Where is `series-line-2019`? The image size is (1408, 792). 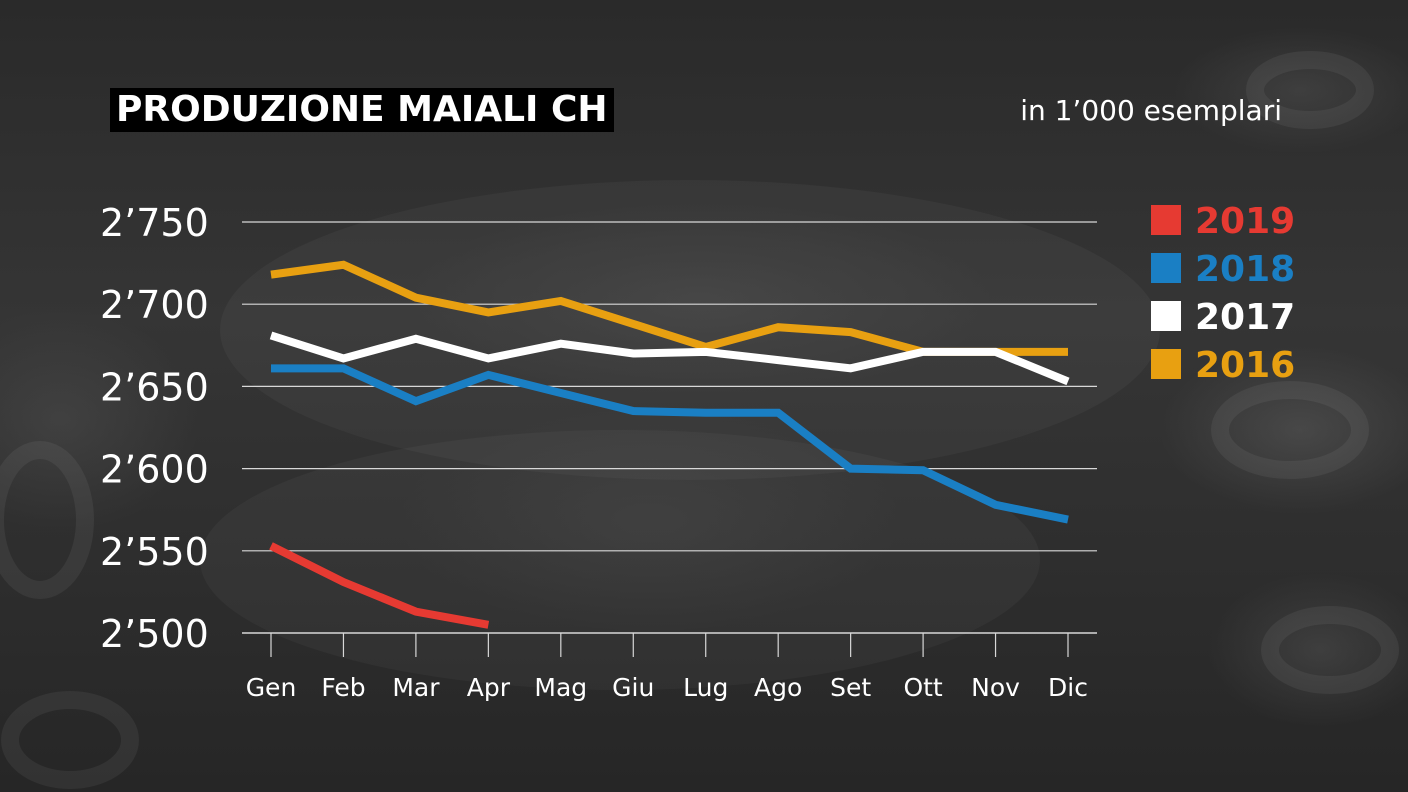
series-line-2019 is located at coordinates (379, 585).